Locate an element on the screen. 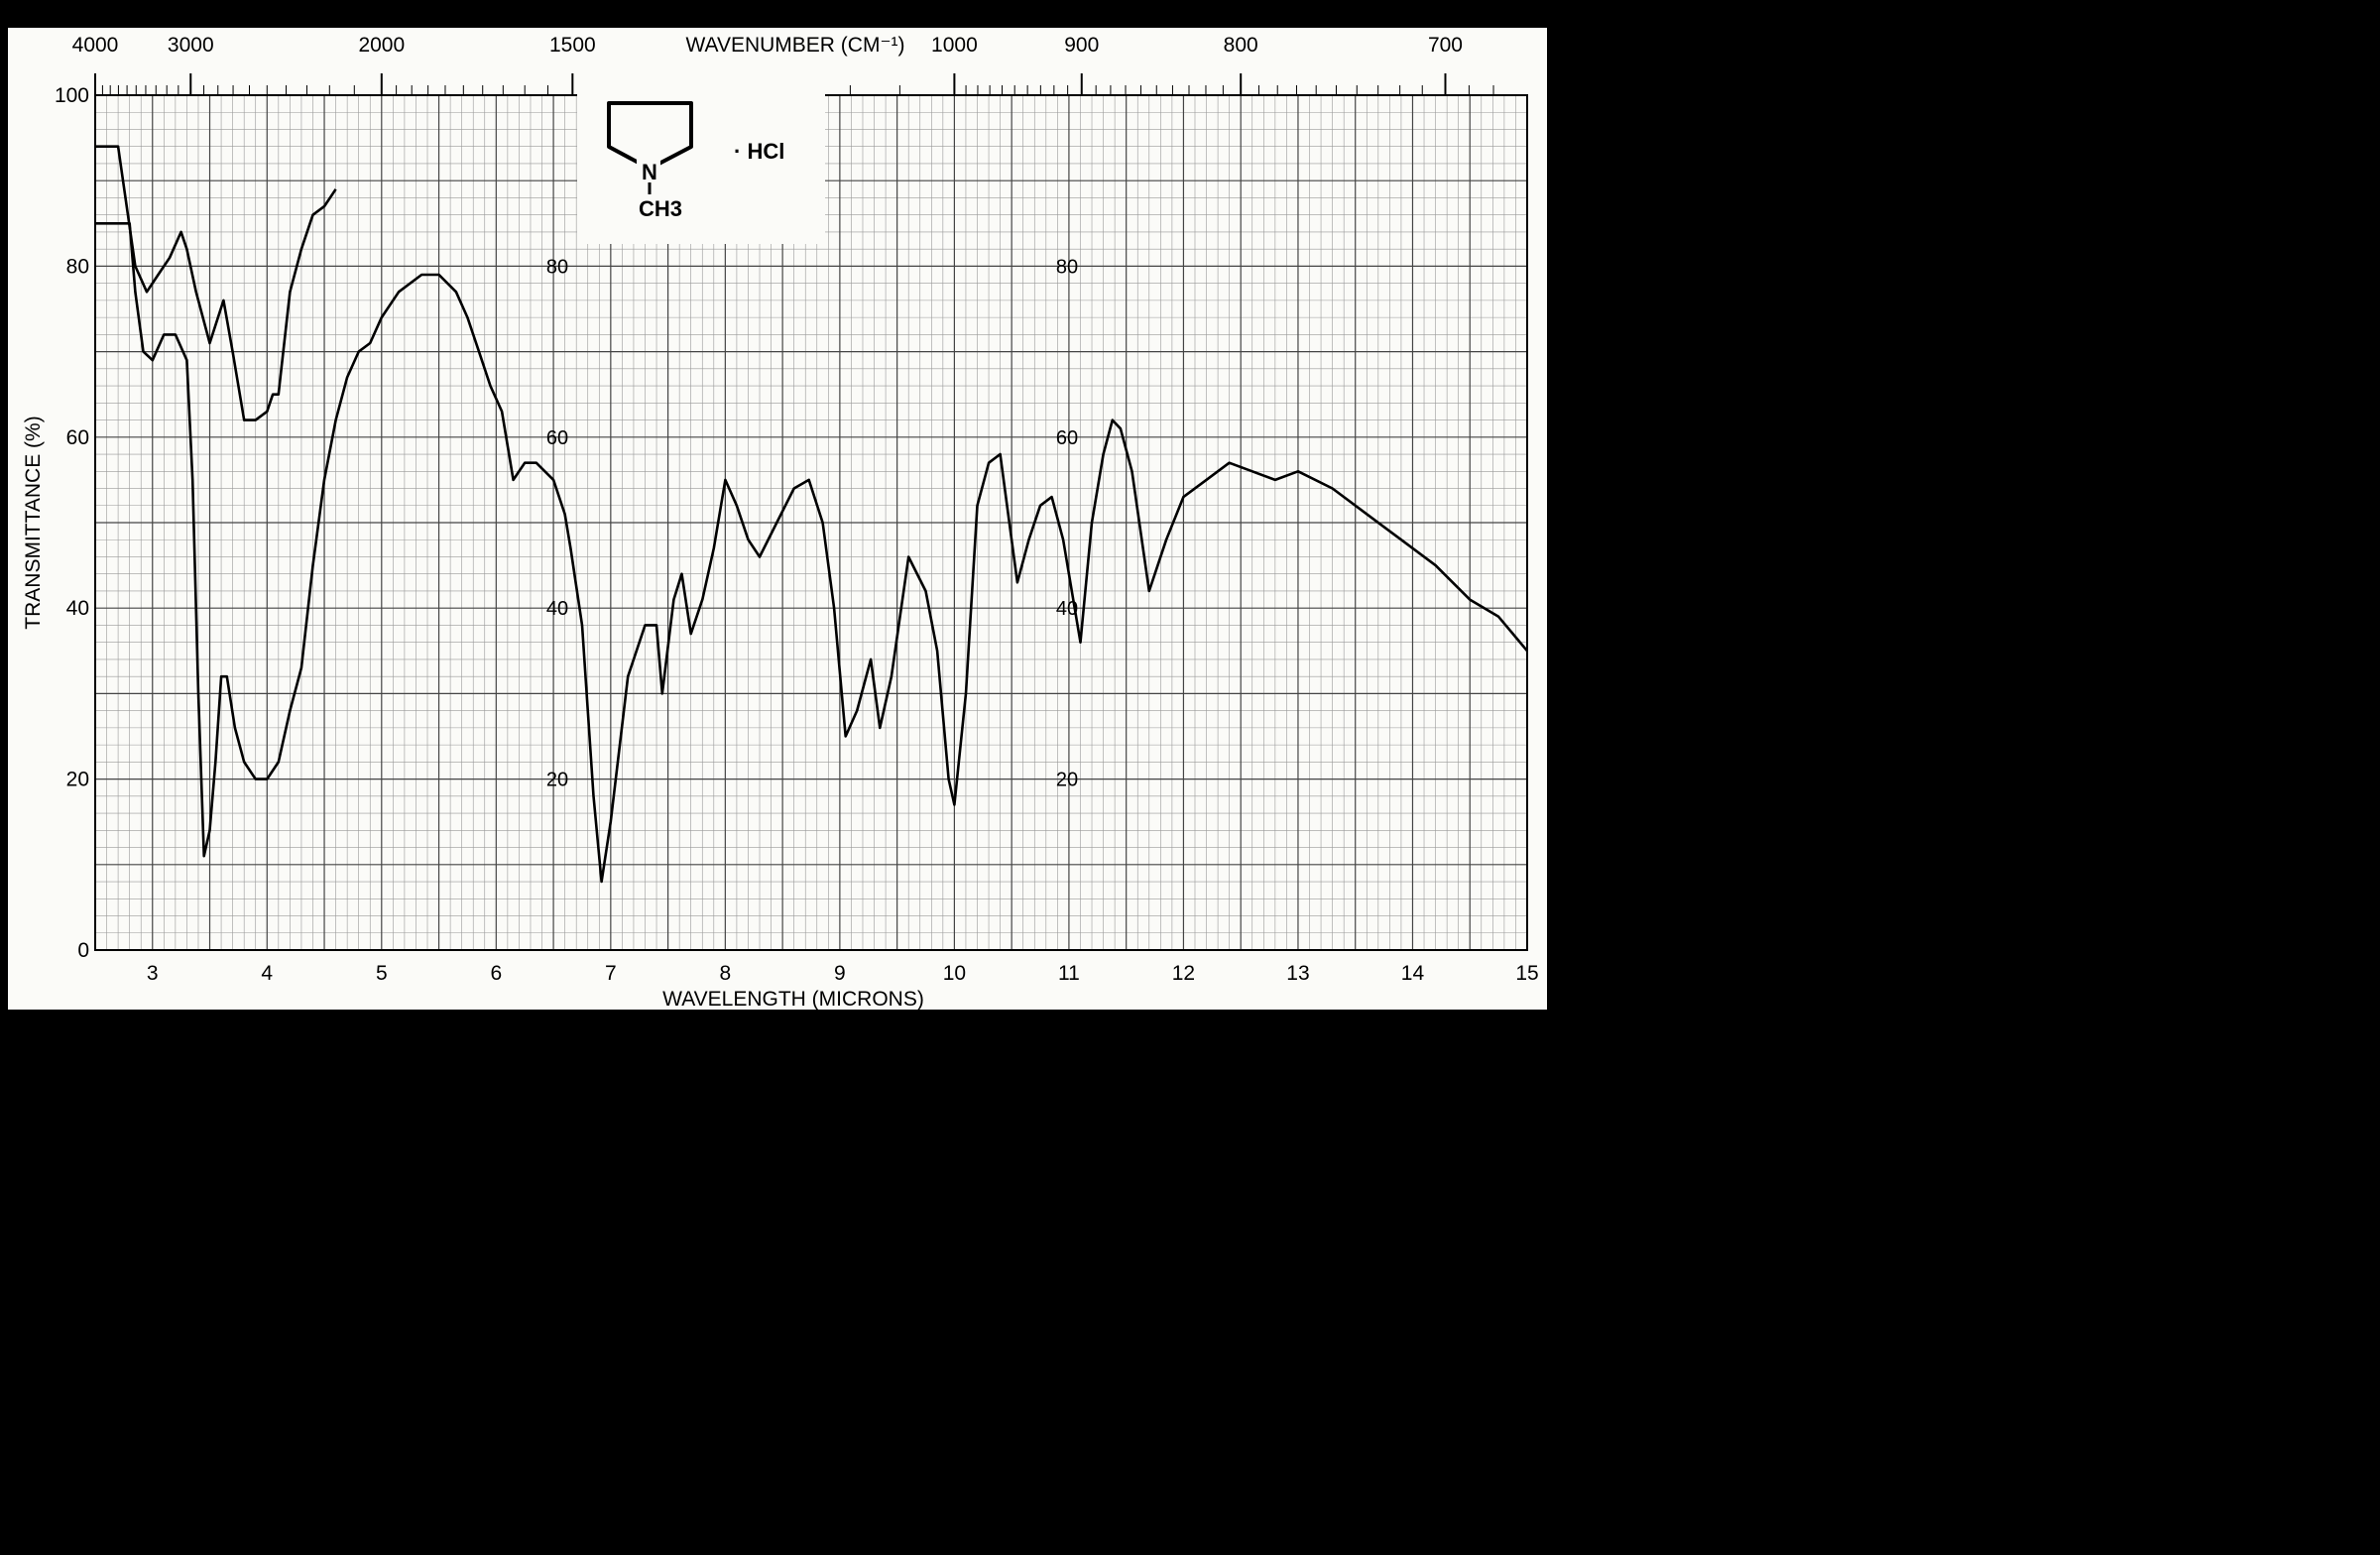 The image size is (2380, 1555). y-tick-label: 60 is located at coordinates (77, 437).